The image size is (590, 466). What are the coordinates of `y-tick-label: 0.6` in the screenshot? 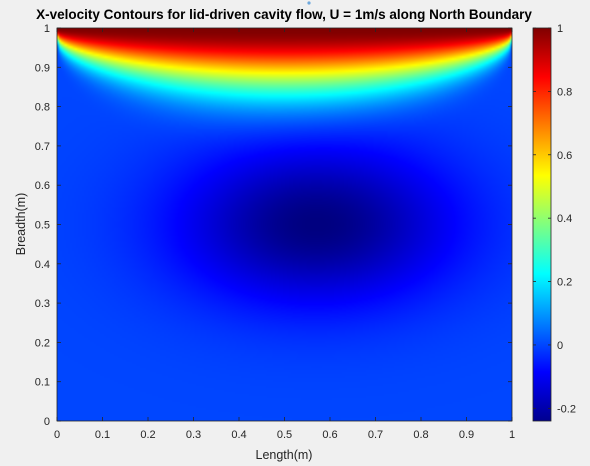 It's located at (42, 186).